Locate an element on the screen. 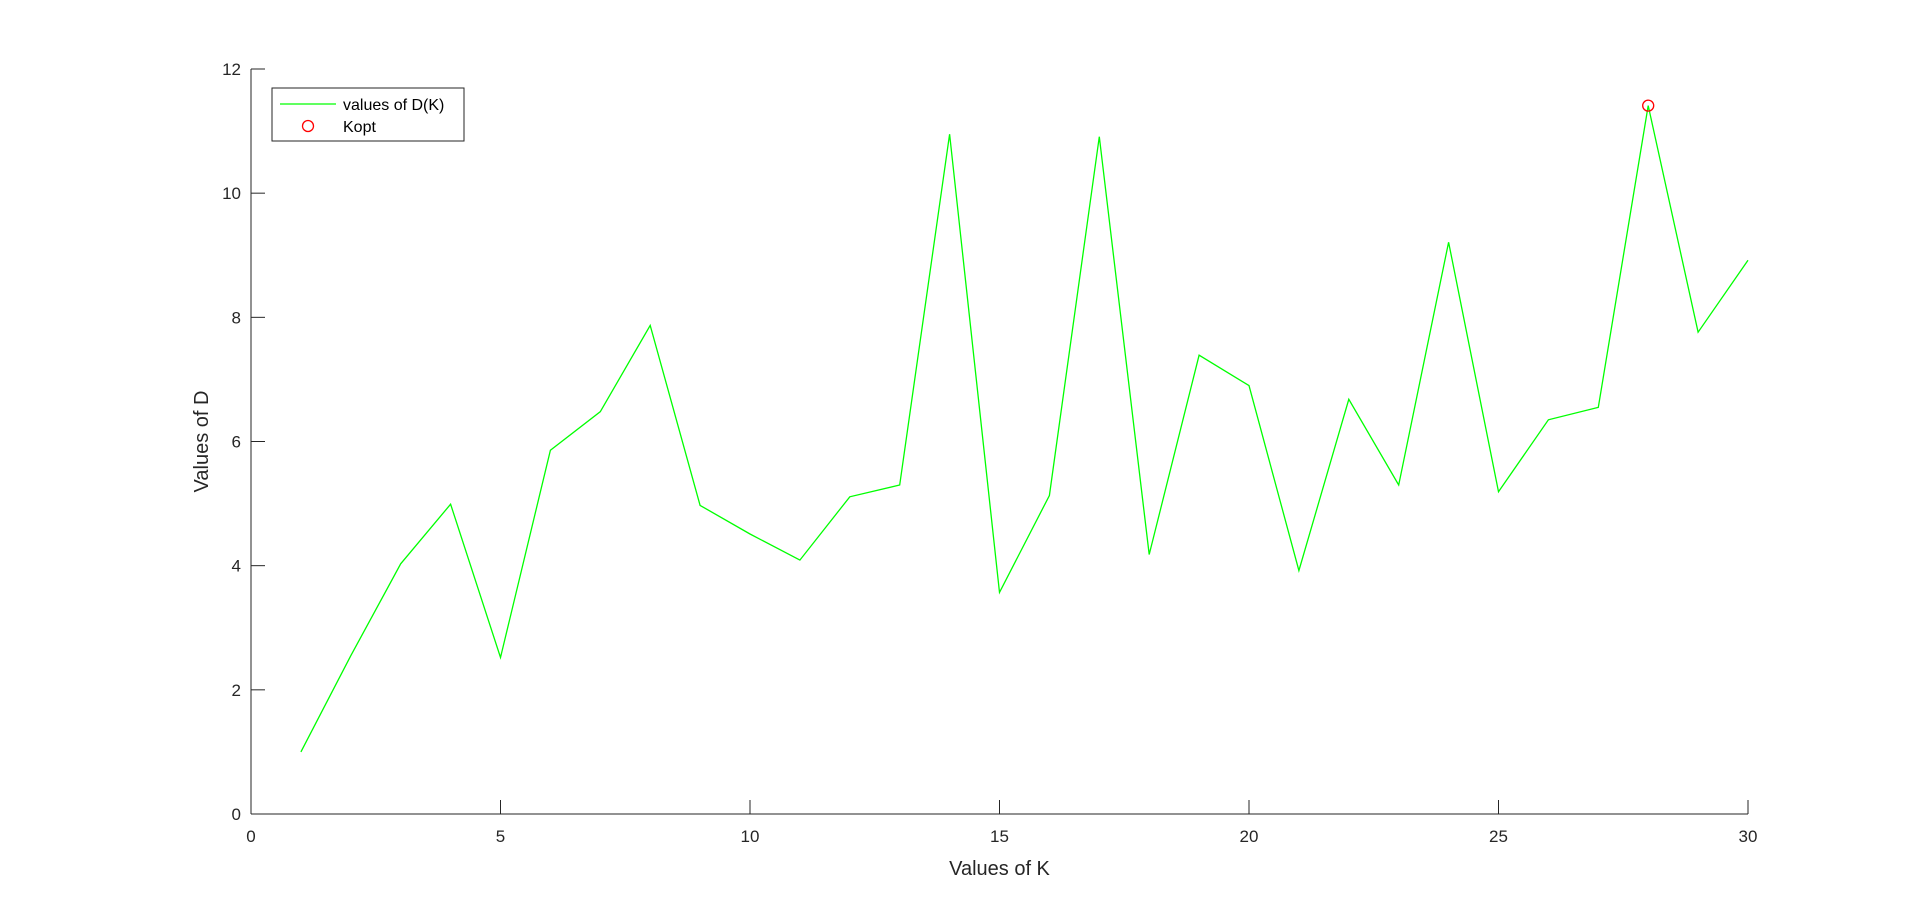 The height and width of the screenshot is (911, 1920). y-tick-label: 8 is located at coordinates (236, 317).